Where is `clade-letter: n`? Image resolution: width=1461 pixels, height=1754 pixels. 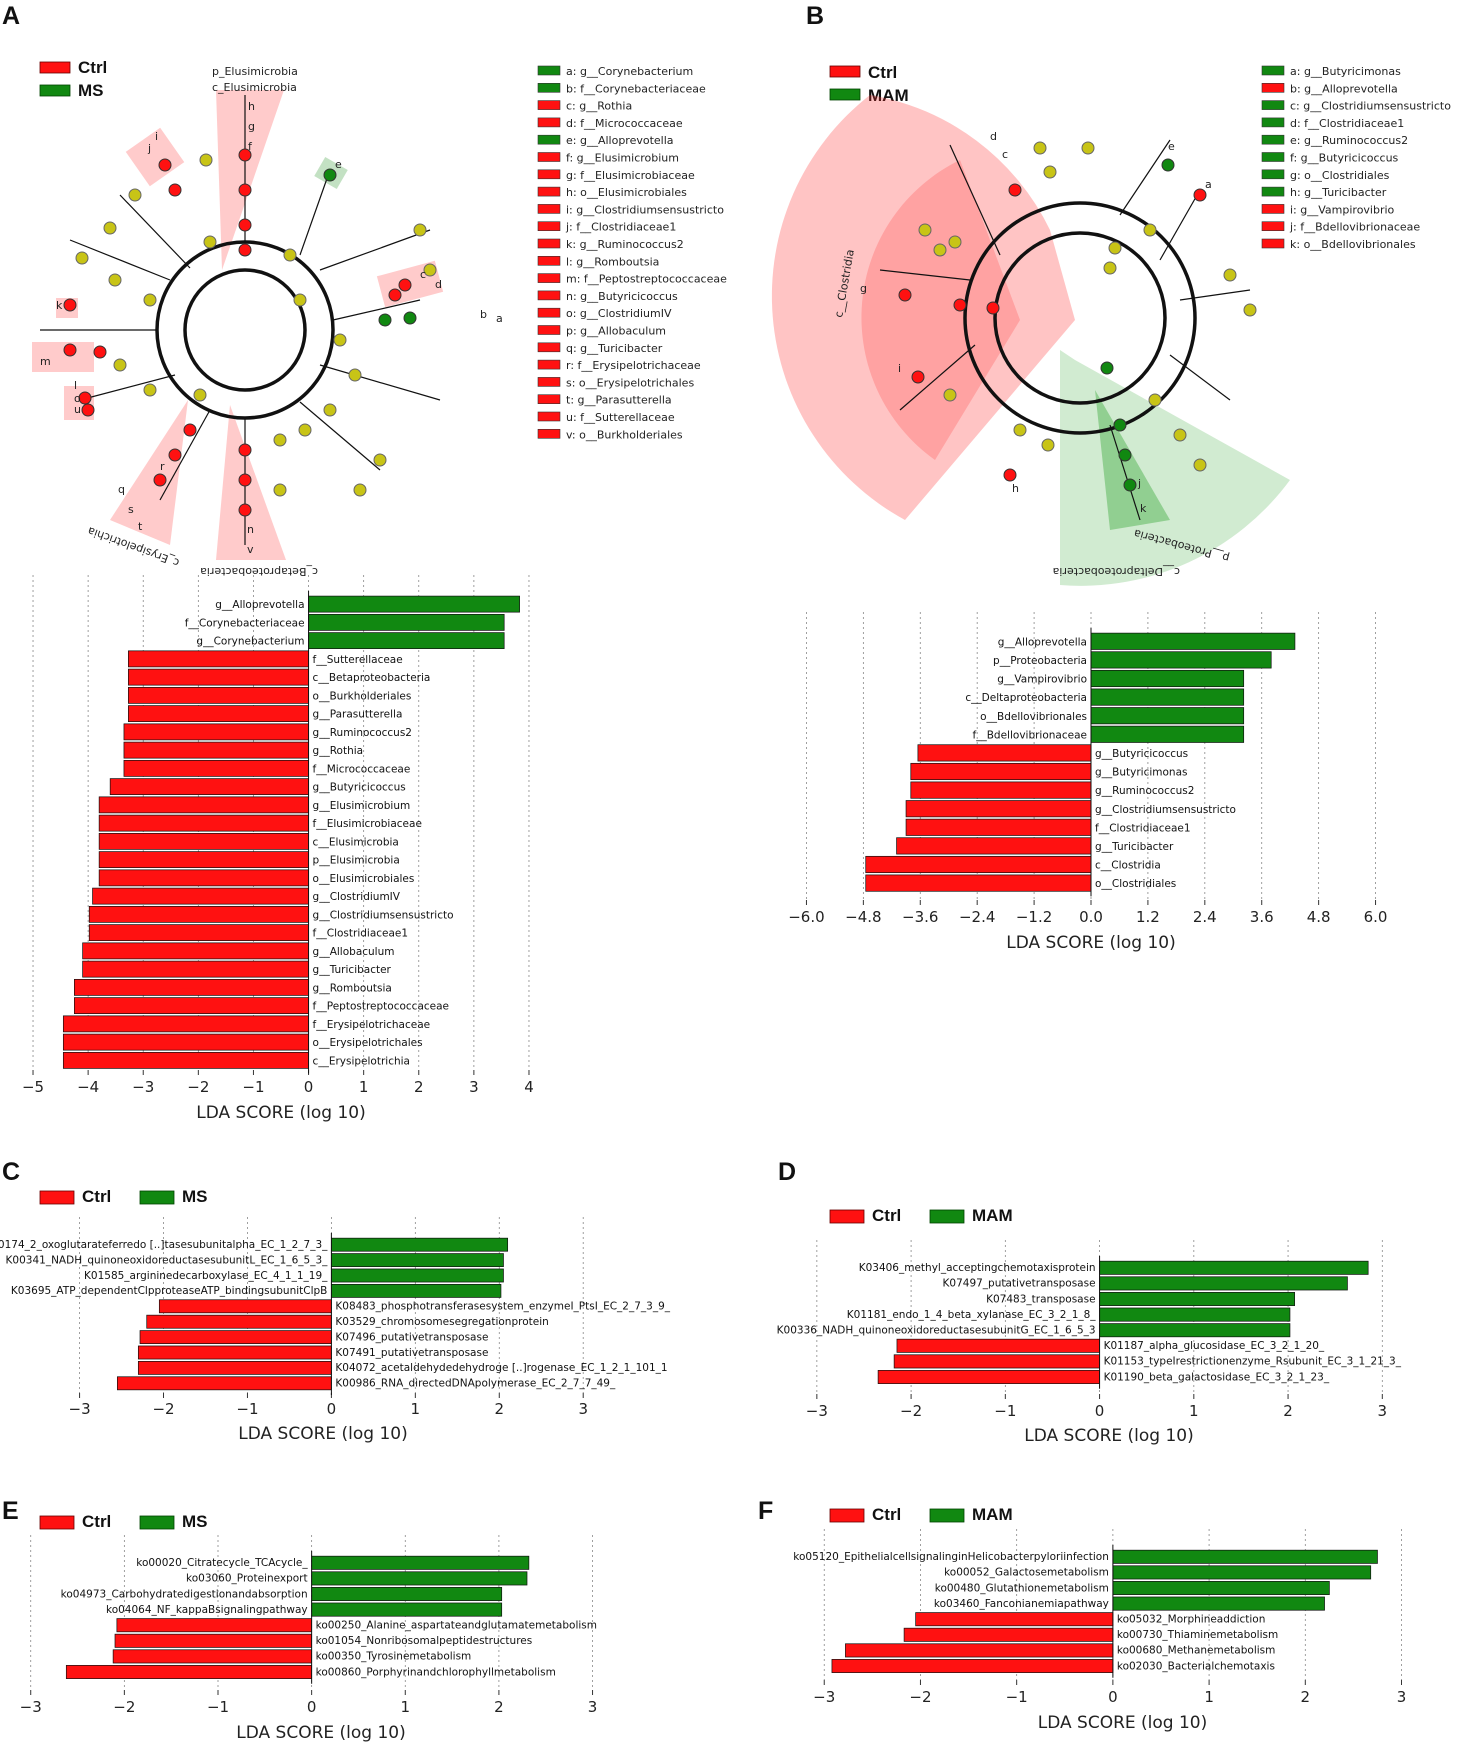 clade-letter: n is located at coordinates (250, 529).